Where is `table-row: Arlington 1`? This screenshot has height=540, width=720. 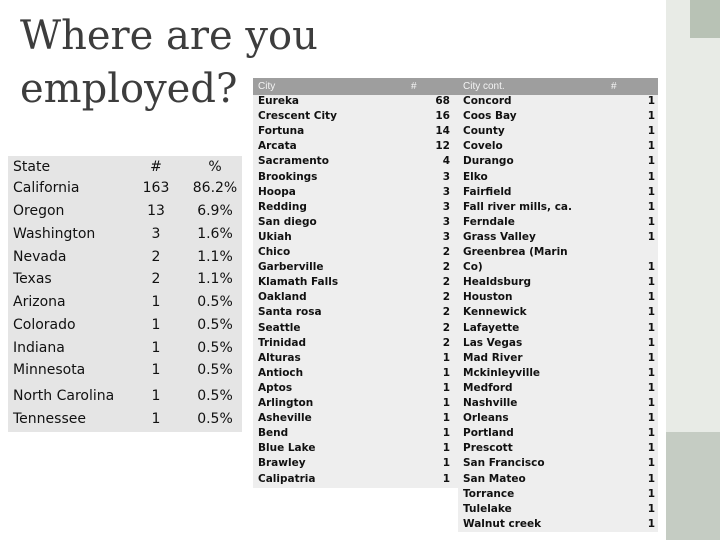 table-row: Arlington 1 is located at coordinates (355, 403).